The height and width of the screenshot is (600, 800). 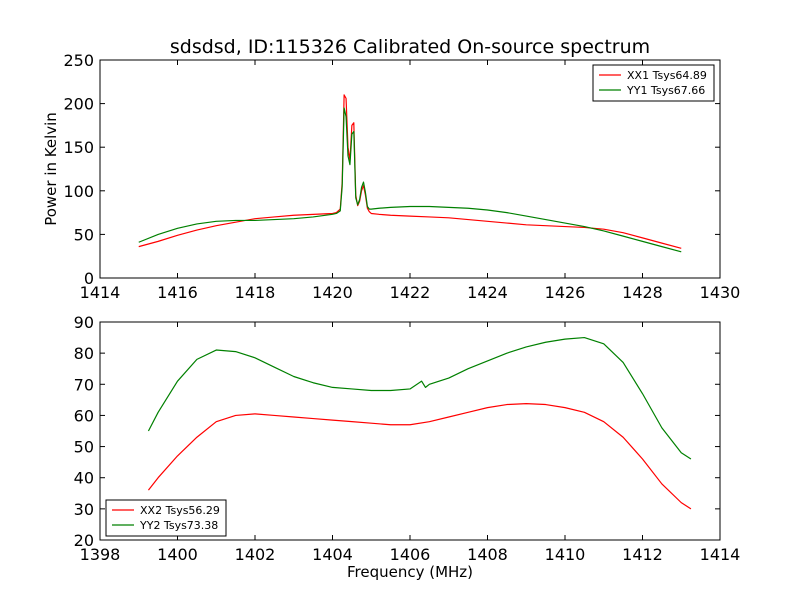 What do you see at coordinates (410, 554) in the screenshot?
I see `x-tick-label: 1406` at bounding box center [410, 554].